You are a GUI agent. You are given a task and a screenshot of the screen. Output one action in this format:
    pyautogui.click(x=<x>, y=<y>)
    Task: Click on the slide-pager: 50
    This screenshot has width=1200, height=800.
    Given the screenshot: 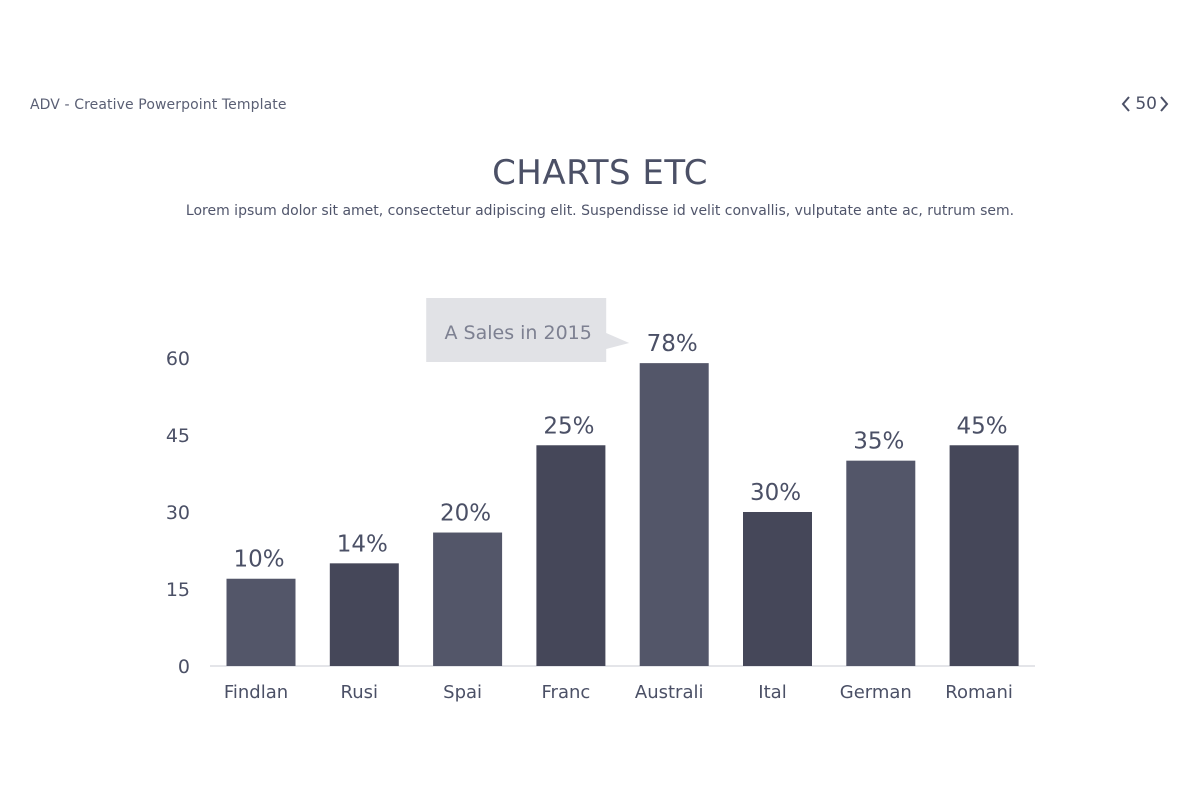 What is the action you would take?
    pyautogui.click(x=1146, y=104)
    